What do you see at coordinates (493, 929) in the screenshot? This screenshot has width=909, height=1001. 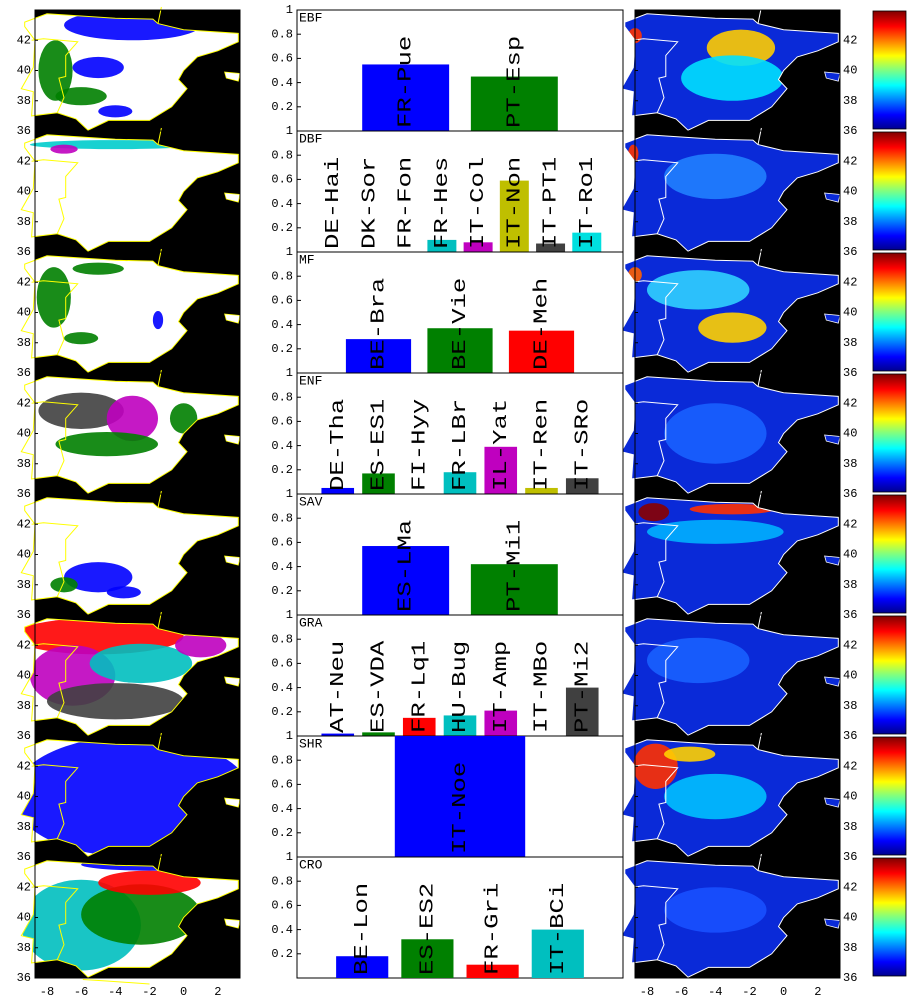 I see `bar-label: FR-Gri` at bounding box center [493, 929].